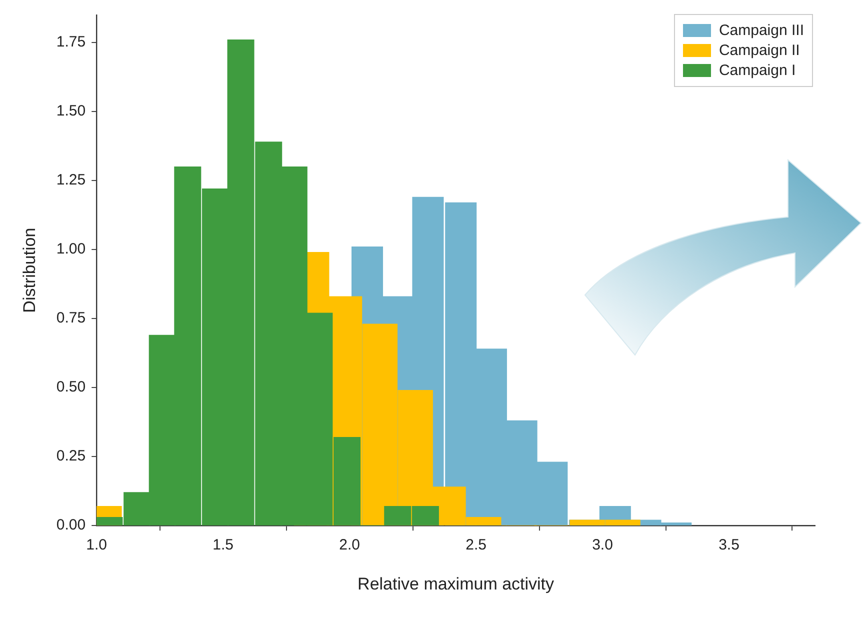 The height and width of the screenshot is (619, 863). Describe the element at coordinates (71, 456) in the screenshot. I see `y-tick-label: 0.25` at that location.